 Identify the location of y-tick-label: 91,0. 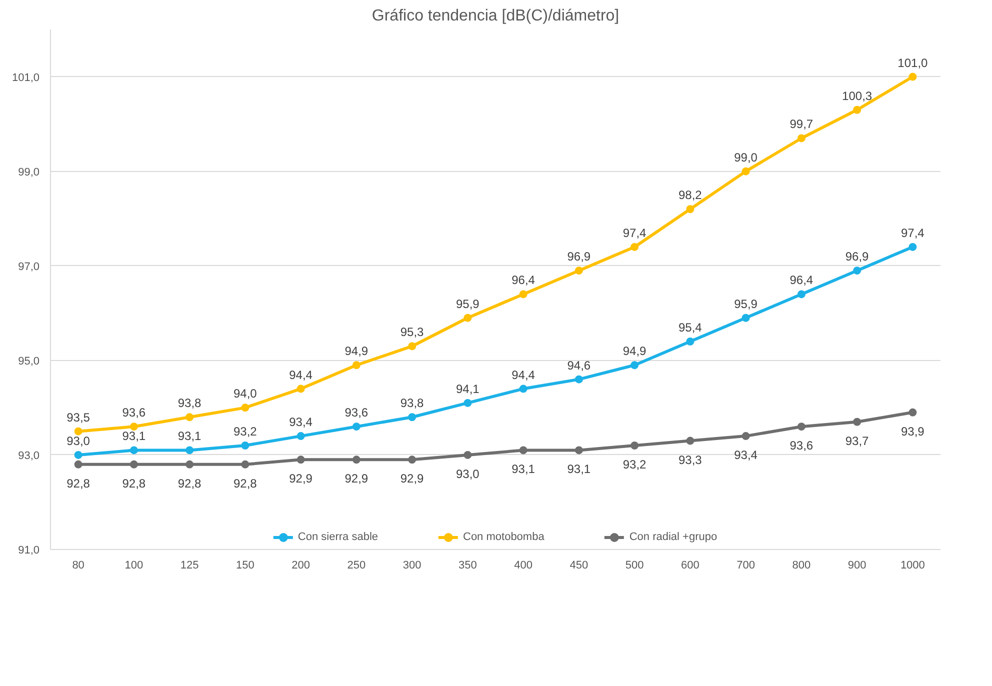
(29, 550).